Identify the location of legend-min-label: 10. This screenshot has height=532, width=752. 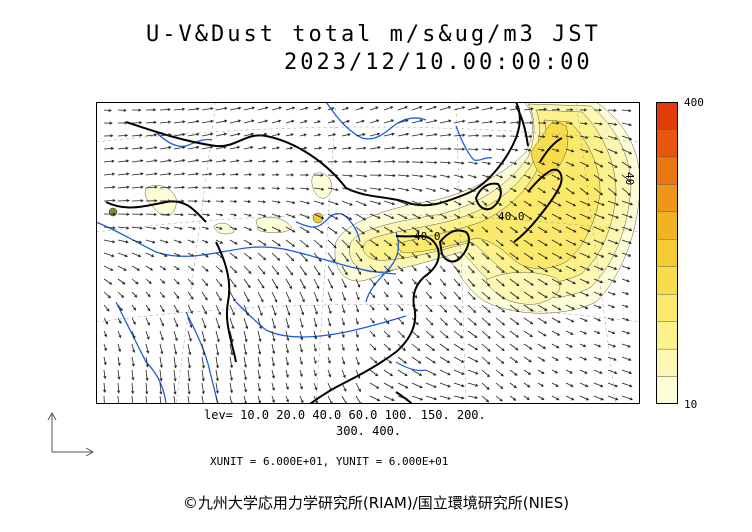
(691, 404).